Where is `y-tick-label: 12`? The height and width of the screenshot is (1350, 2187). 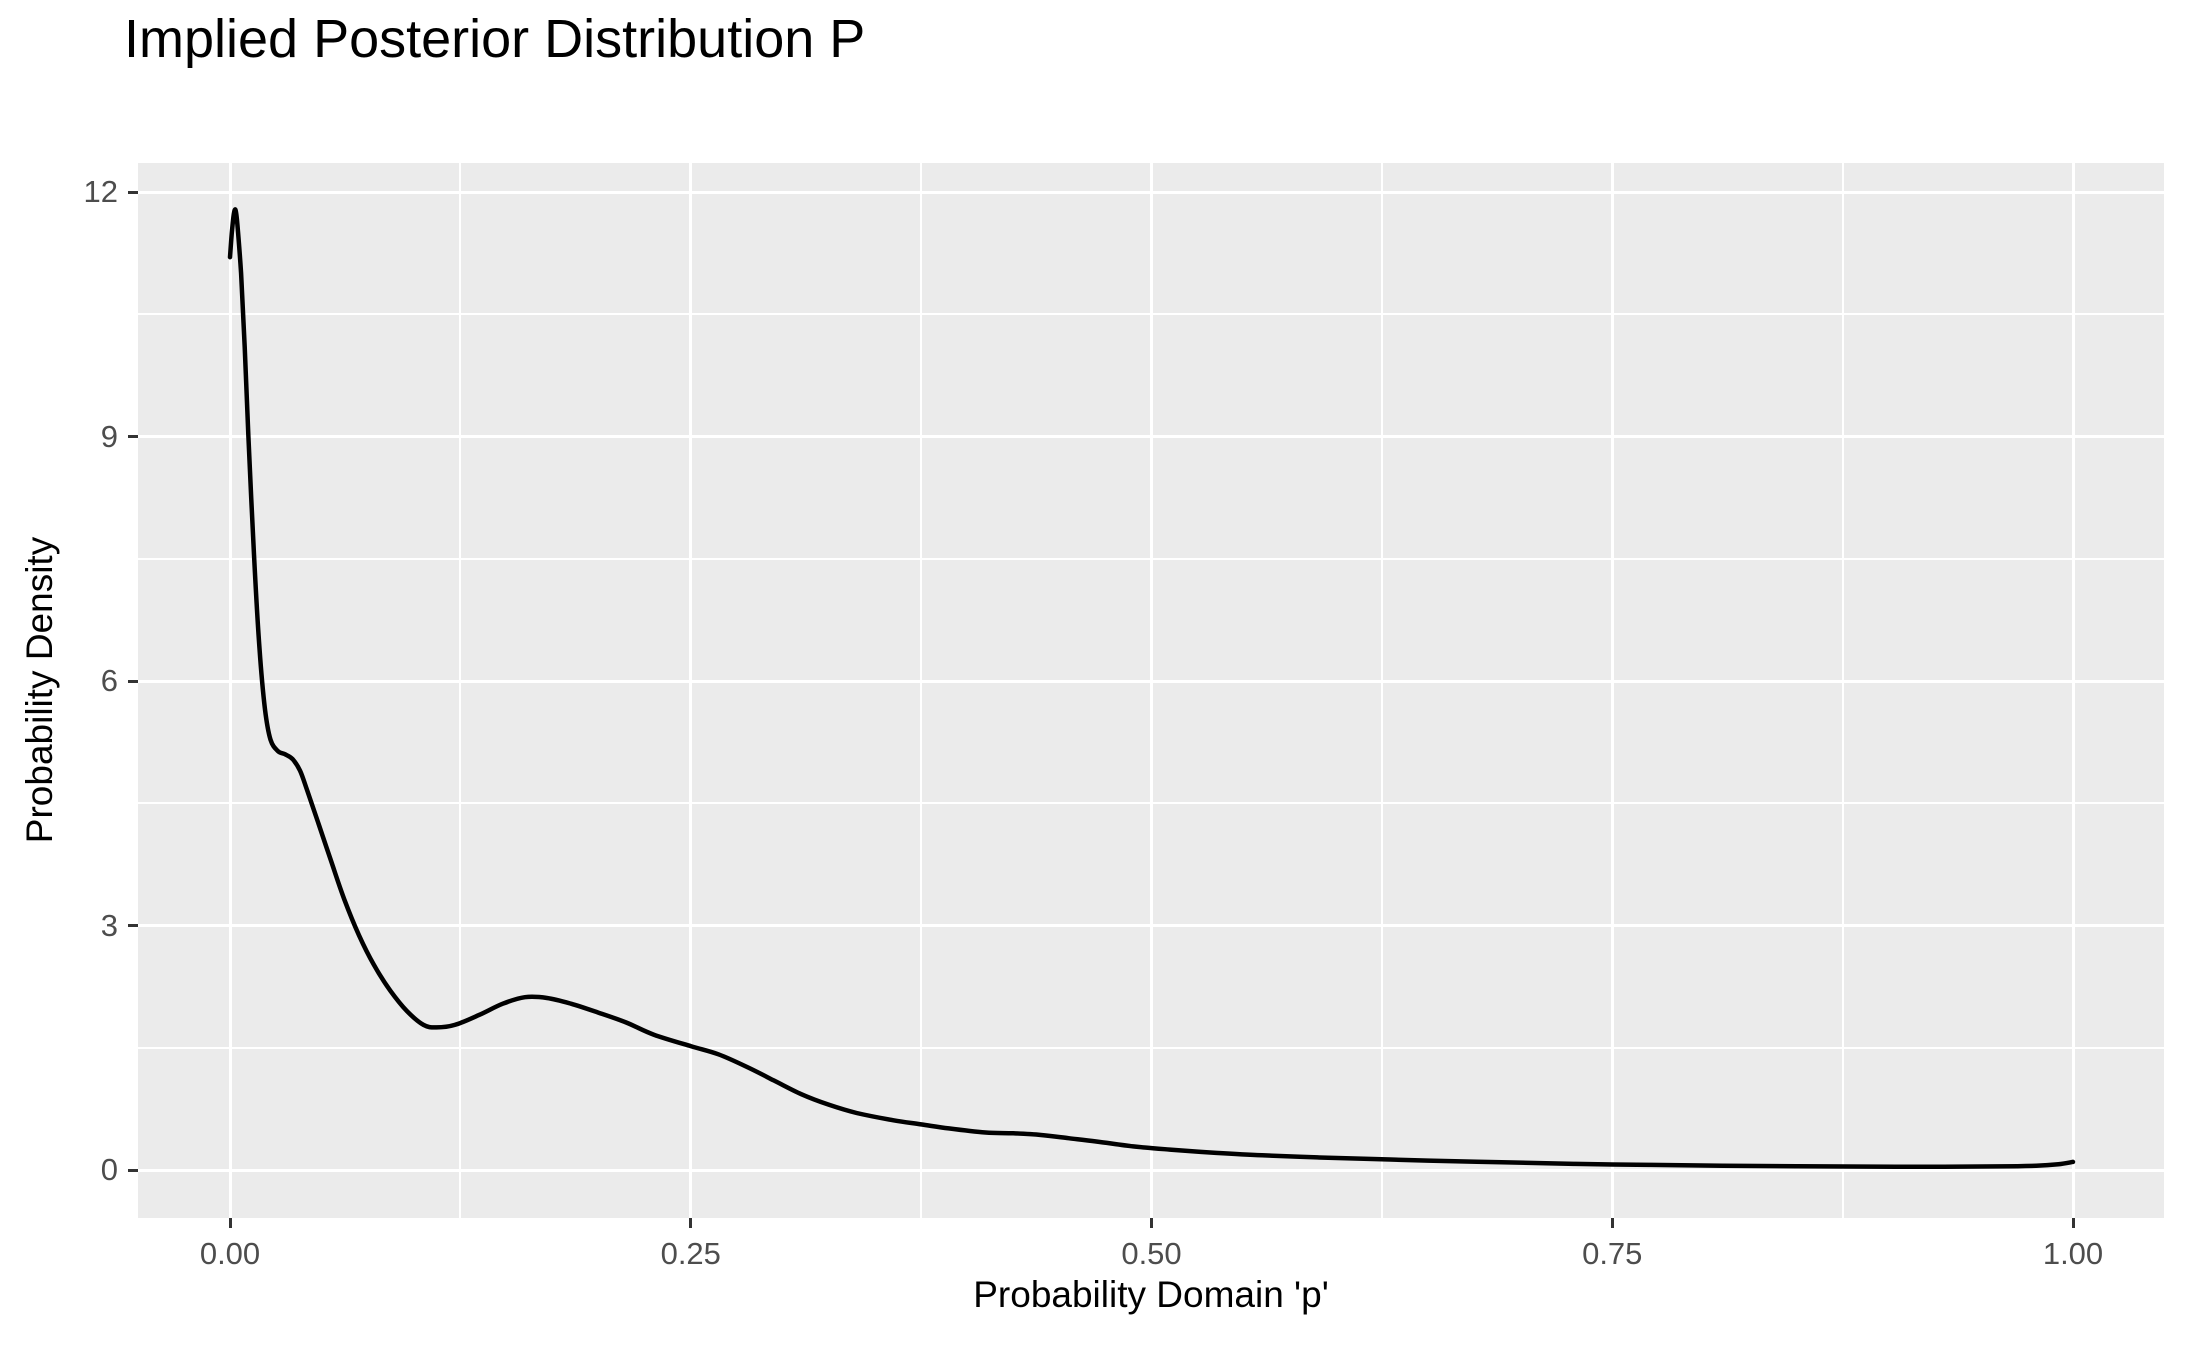 y-tick-label: 12 is located at coordinates (100, 191).